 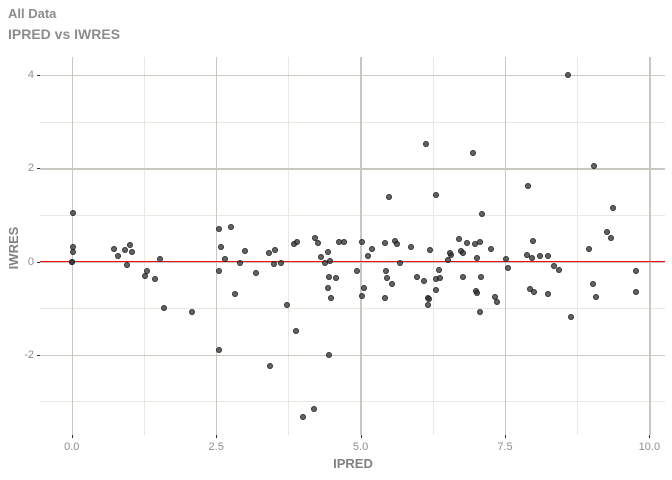 I want to click on zero-reference-line, so click(x=352, y=261).